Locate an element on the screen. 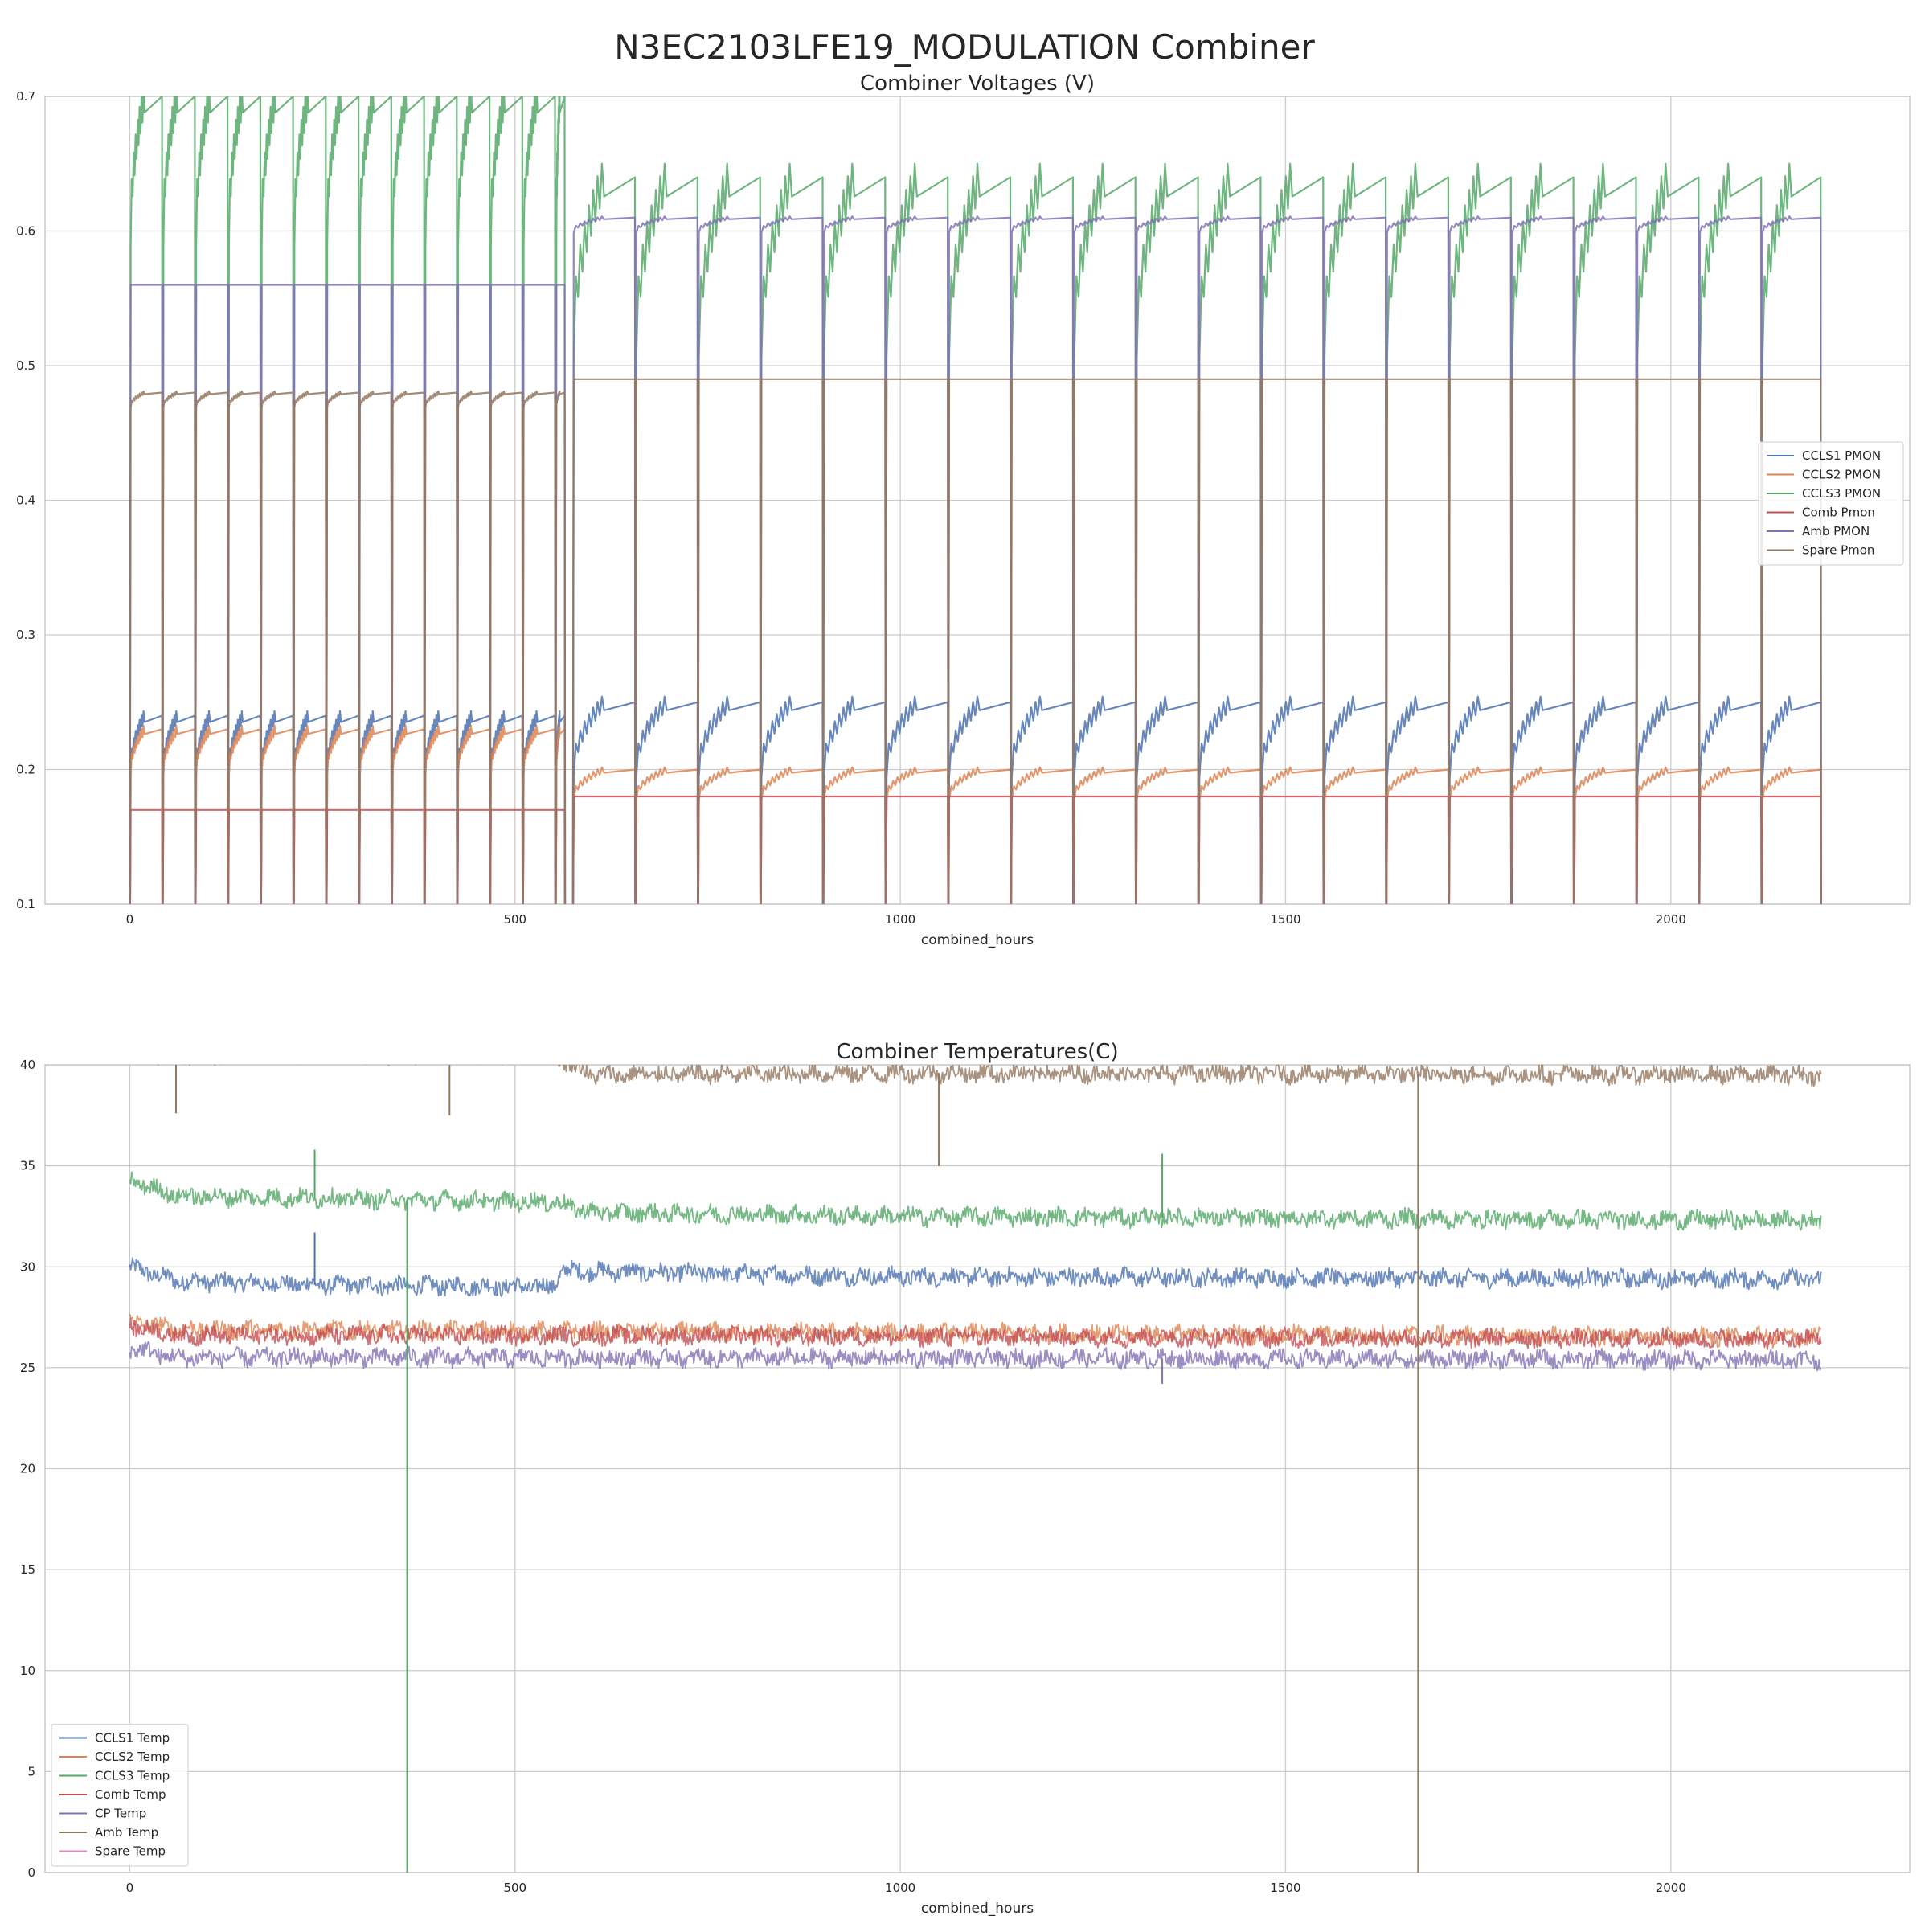 The width and height of the screenshot is (1929, 1932). y-tick-label: 0.7 is located at coordinates (25, 96).